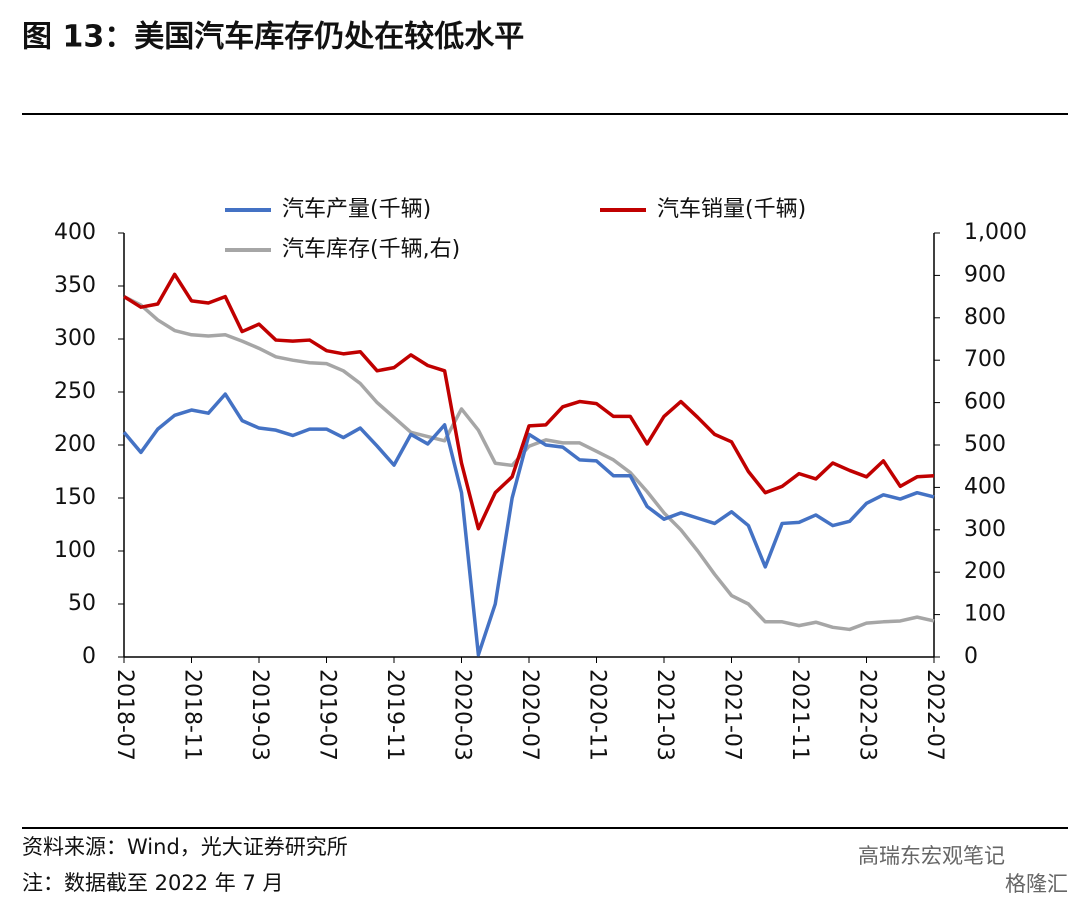  Describe the element at coordinates (934, 715) in the screenshot. I see `x-tick-label: 2022-07` at that location.